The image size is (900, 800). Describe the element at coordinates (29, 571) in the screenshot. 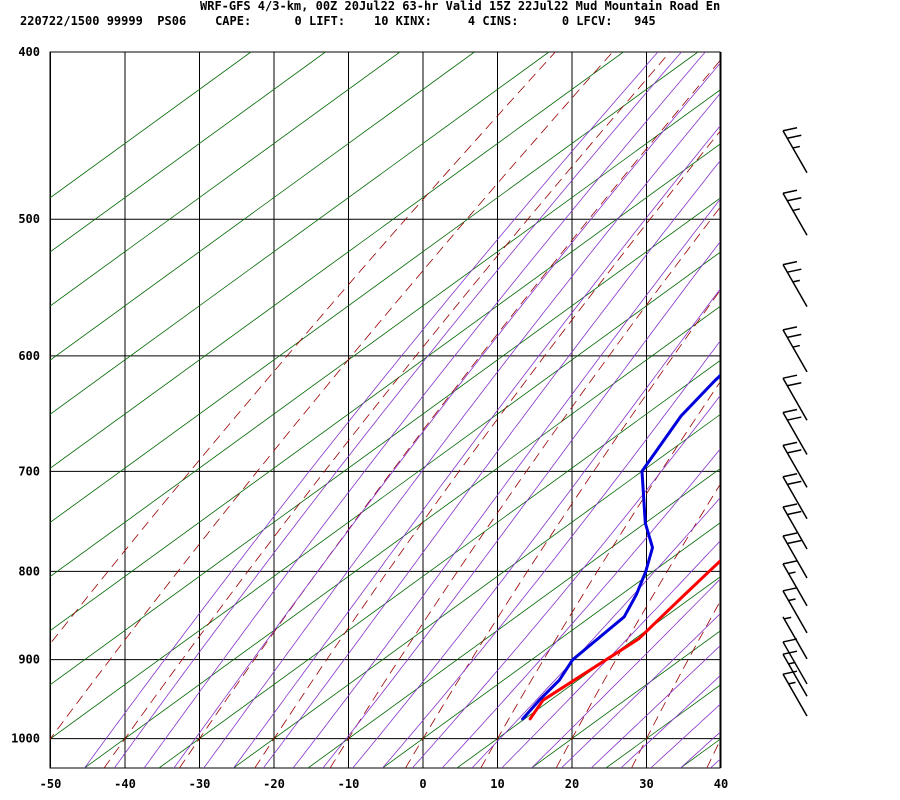

I see `pressure-tick-label: 800` at that location.